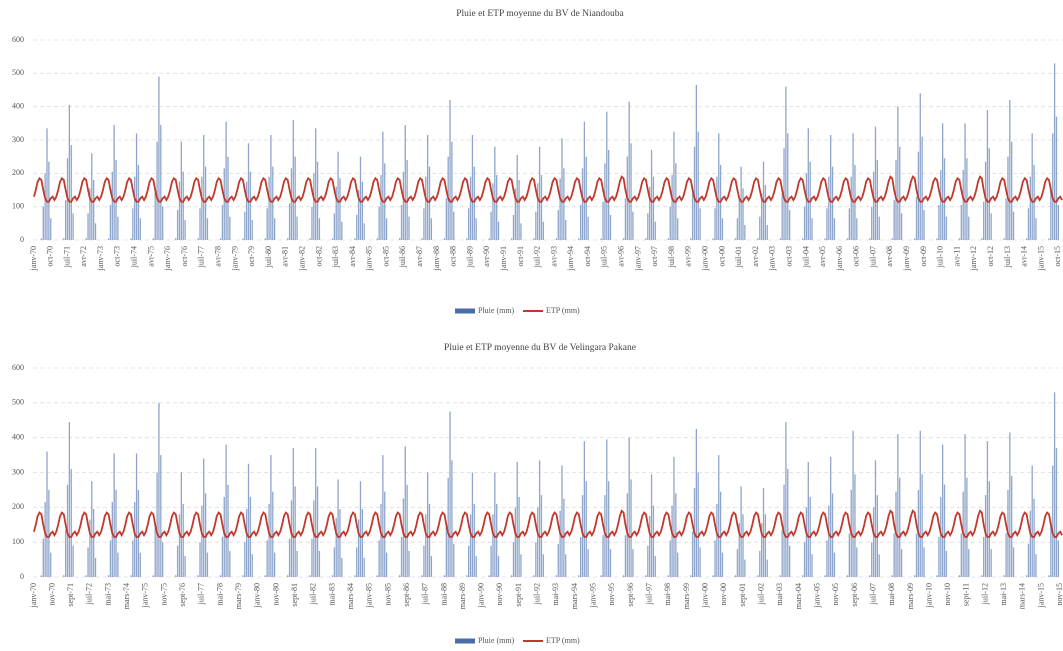 The width and height of the screenshot is (1063, 651). Describe the element at coordinates (654, 256) in the screenshot. I see `x-tick-label: oct-97` at that location.